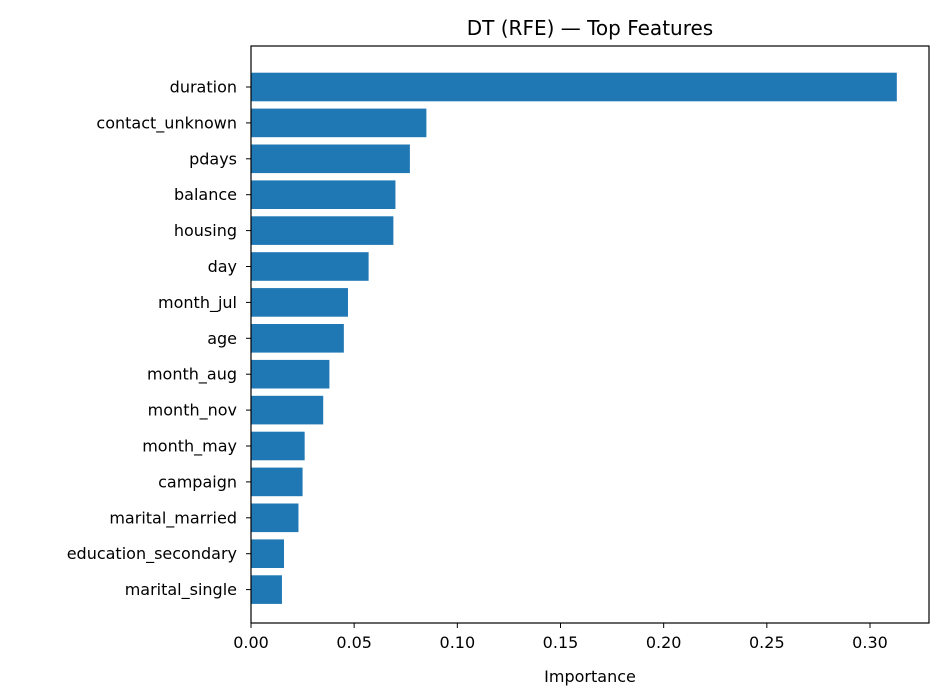 Image resolution: width=945 pixels, height=700 pixels. What do you see at coordinates (251, 642) in the screenshot?
I see `x-tick-label: 0.00` at bounding box center [251, 642].